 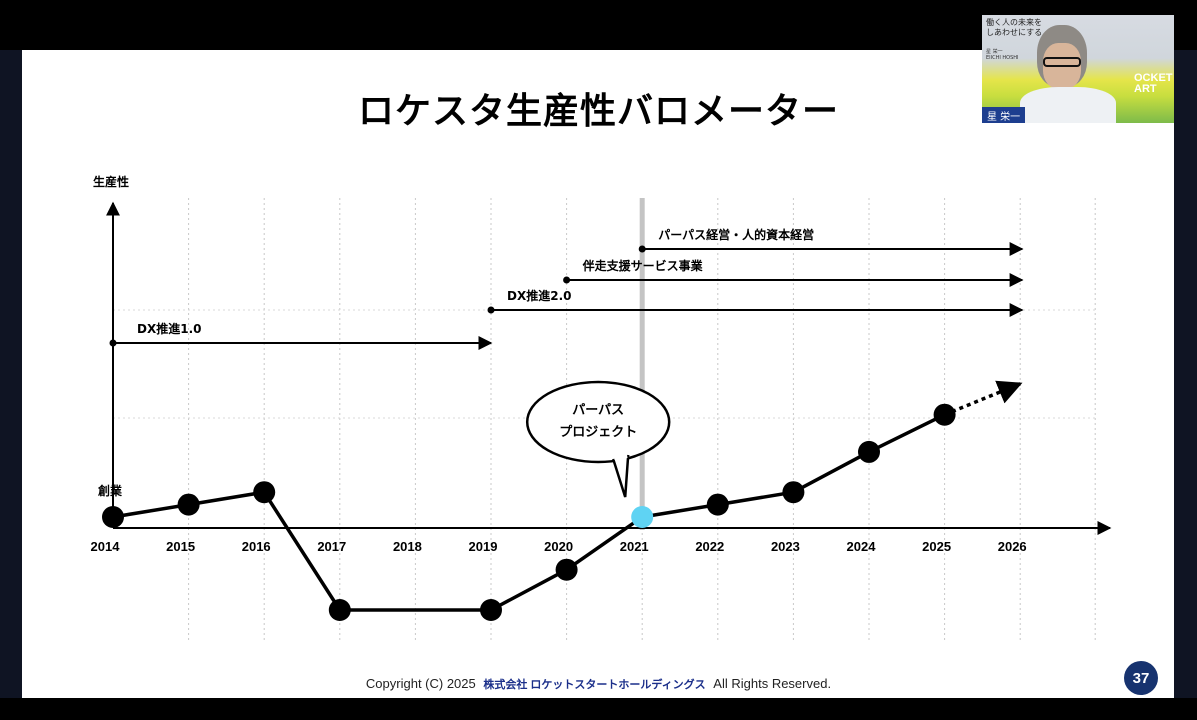 I want to click on book-author: 星 栄一 EIICHI HOSHI, so click(x=1002, y=55).